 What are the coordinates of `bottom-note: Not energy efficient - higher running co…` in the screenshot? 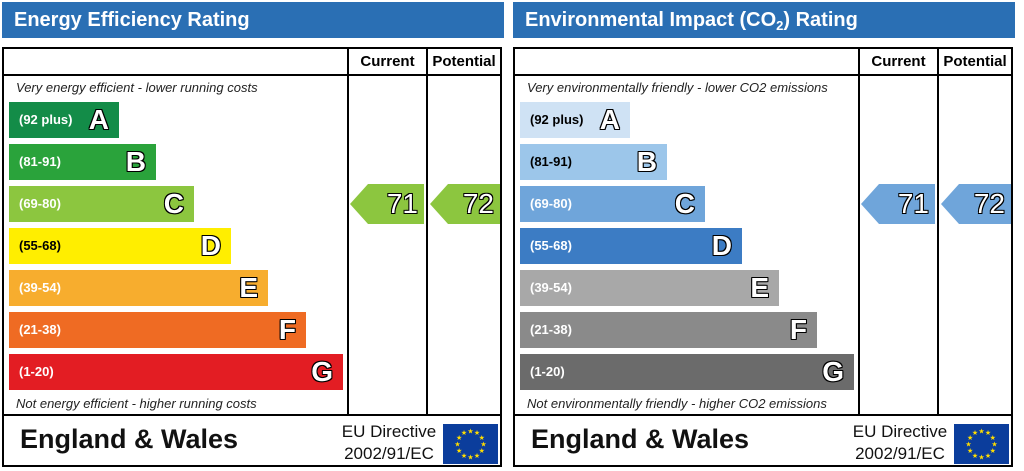 It's located at (136, 403).